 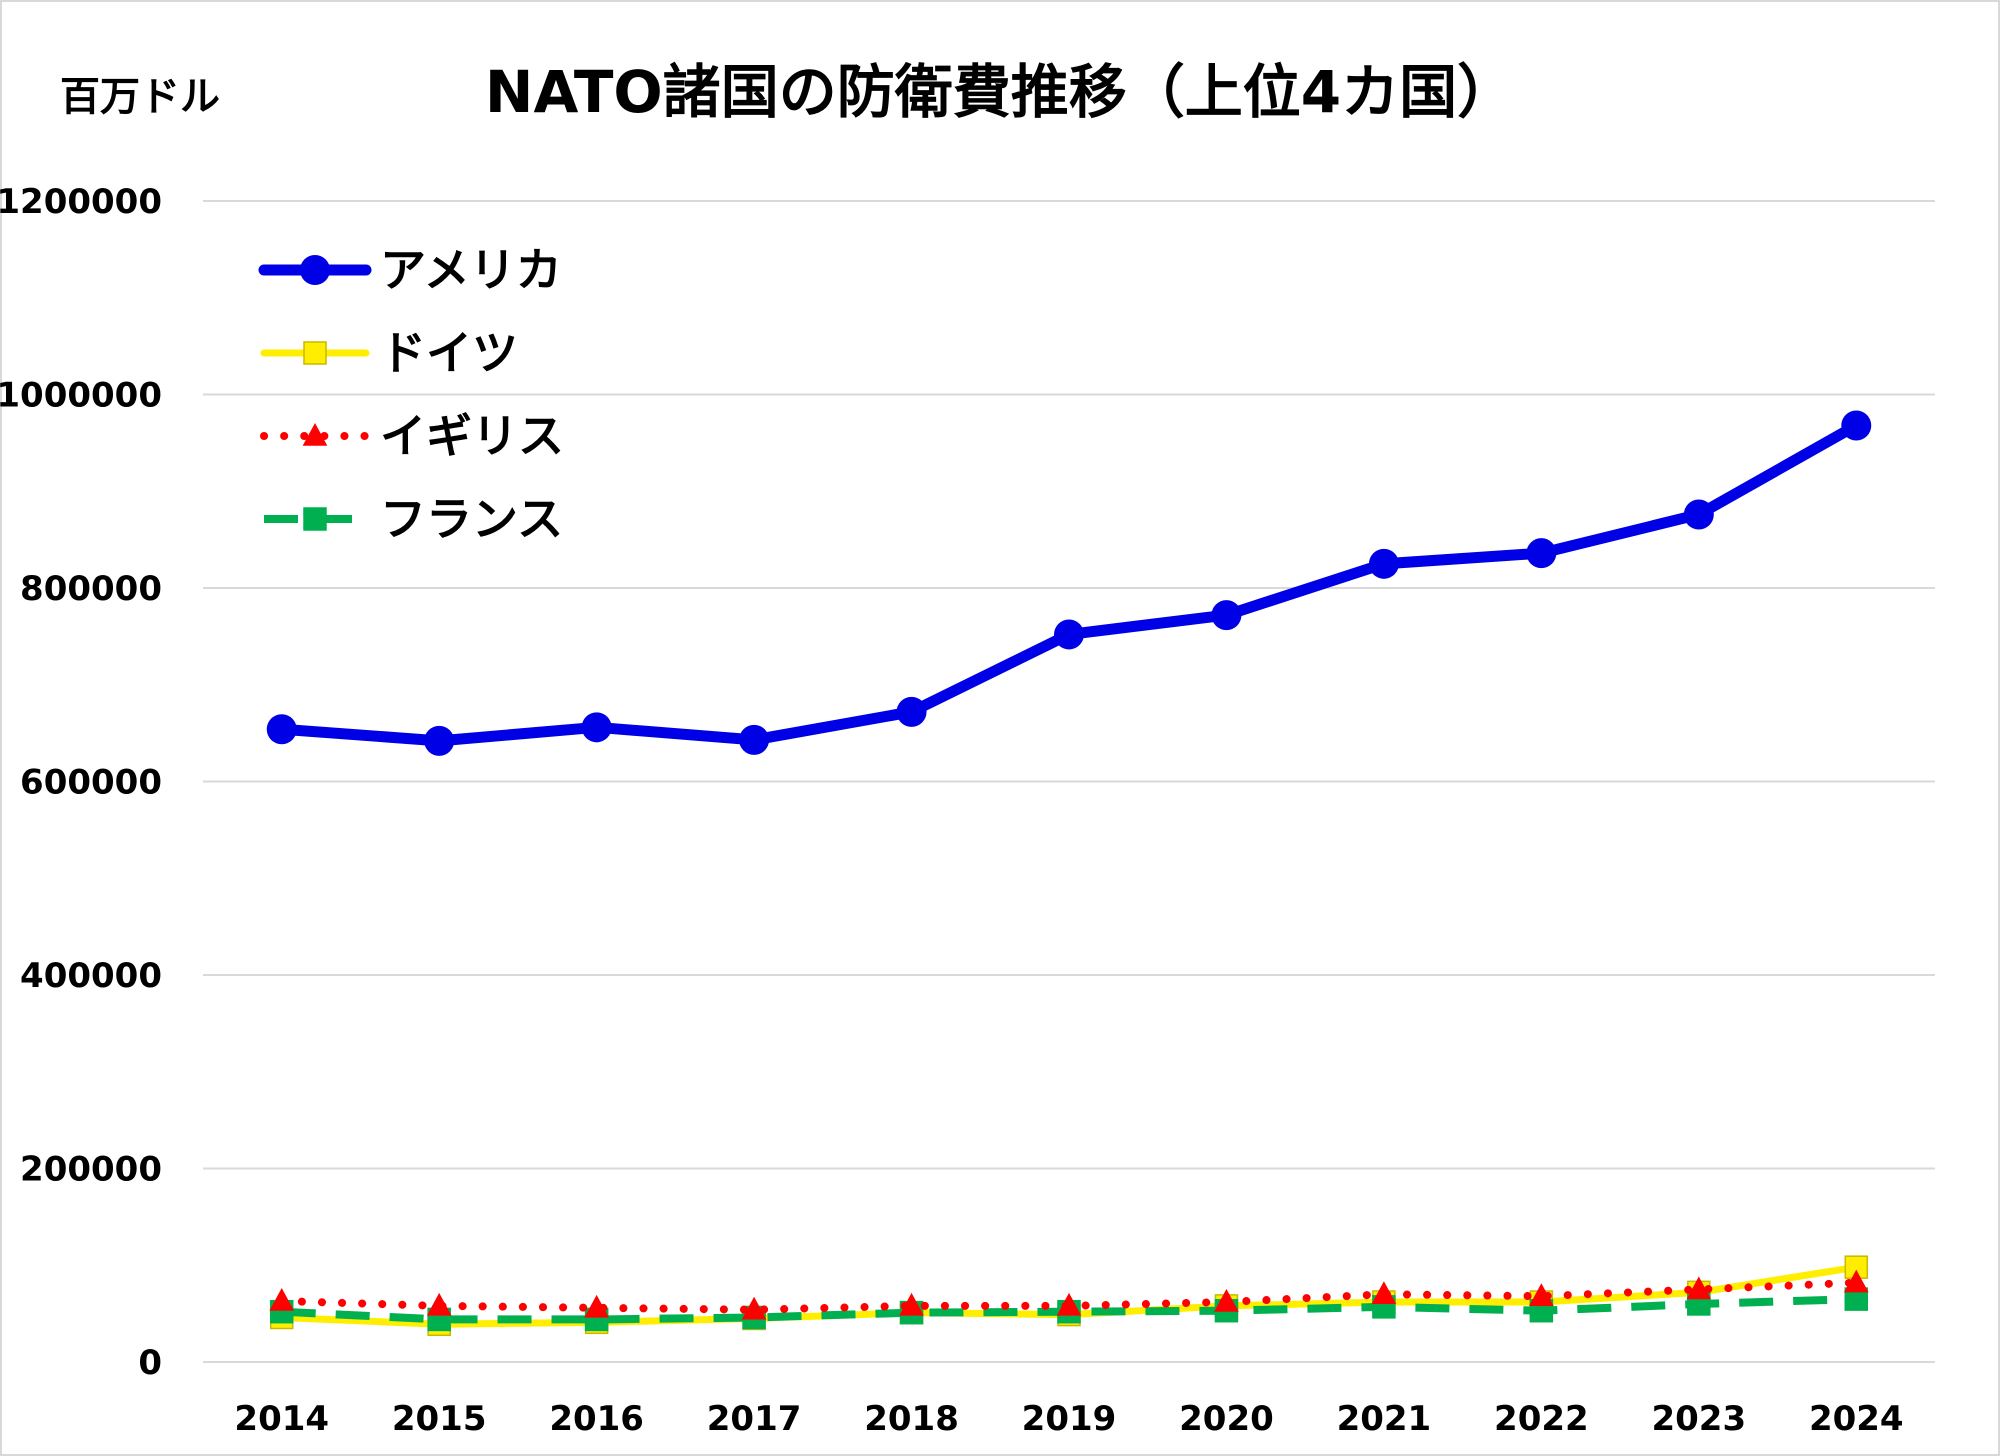 What do you see at coordinates (1000, 92) in the screenshot?
I see `chart-title: NATO諸国の防衛費推移（上位4カ国）` at bounding box center [1000, 92].